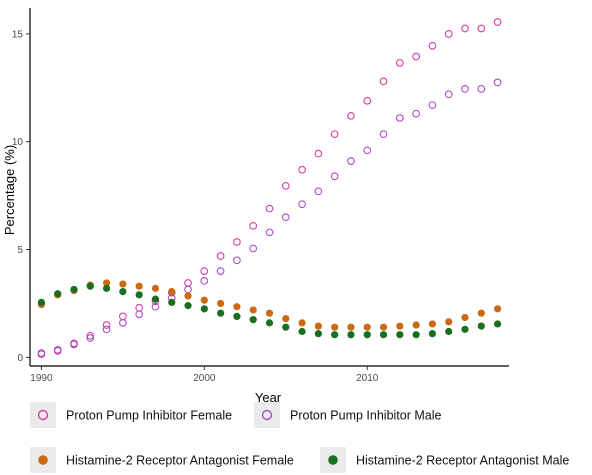  Describe the element at coordinates (20, 250) in the screenshot. I see `y-tick-label: 5` at that location.